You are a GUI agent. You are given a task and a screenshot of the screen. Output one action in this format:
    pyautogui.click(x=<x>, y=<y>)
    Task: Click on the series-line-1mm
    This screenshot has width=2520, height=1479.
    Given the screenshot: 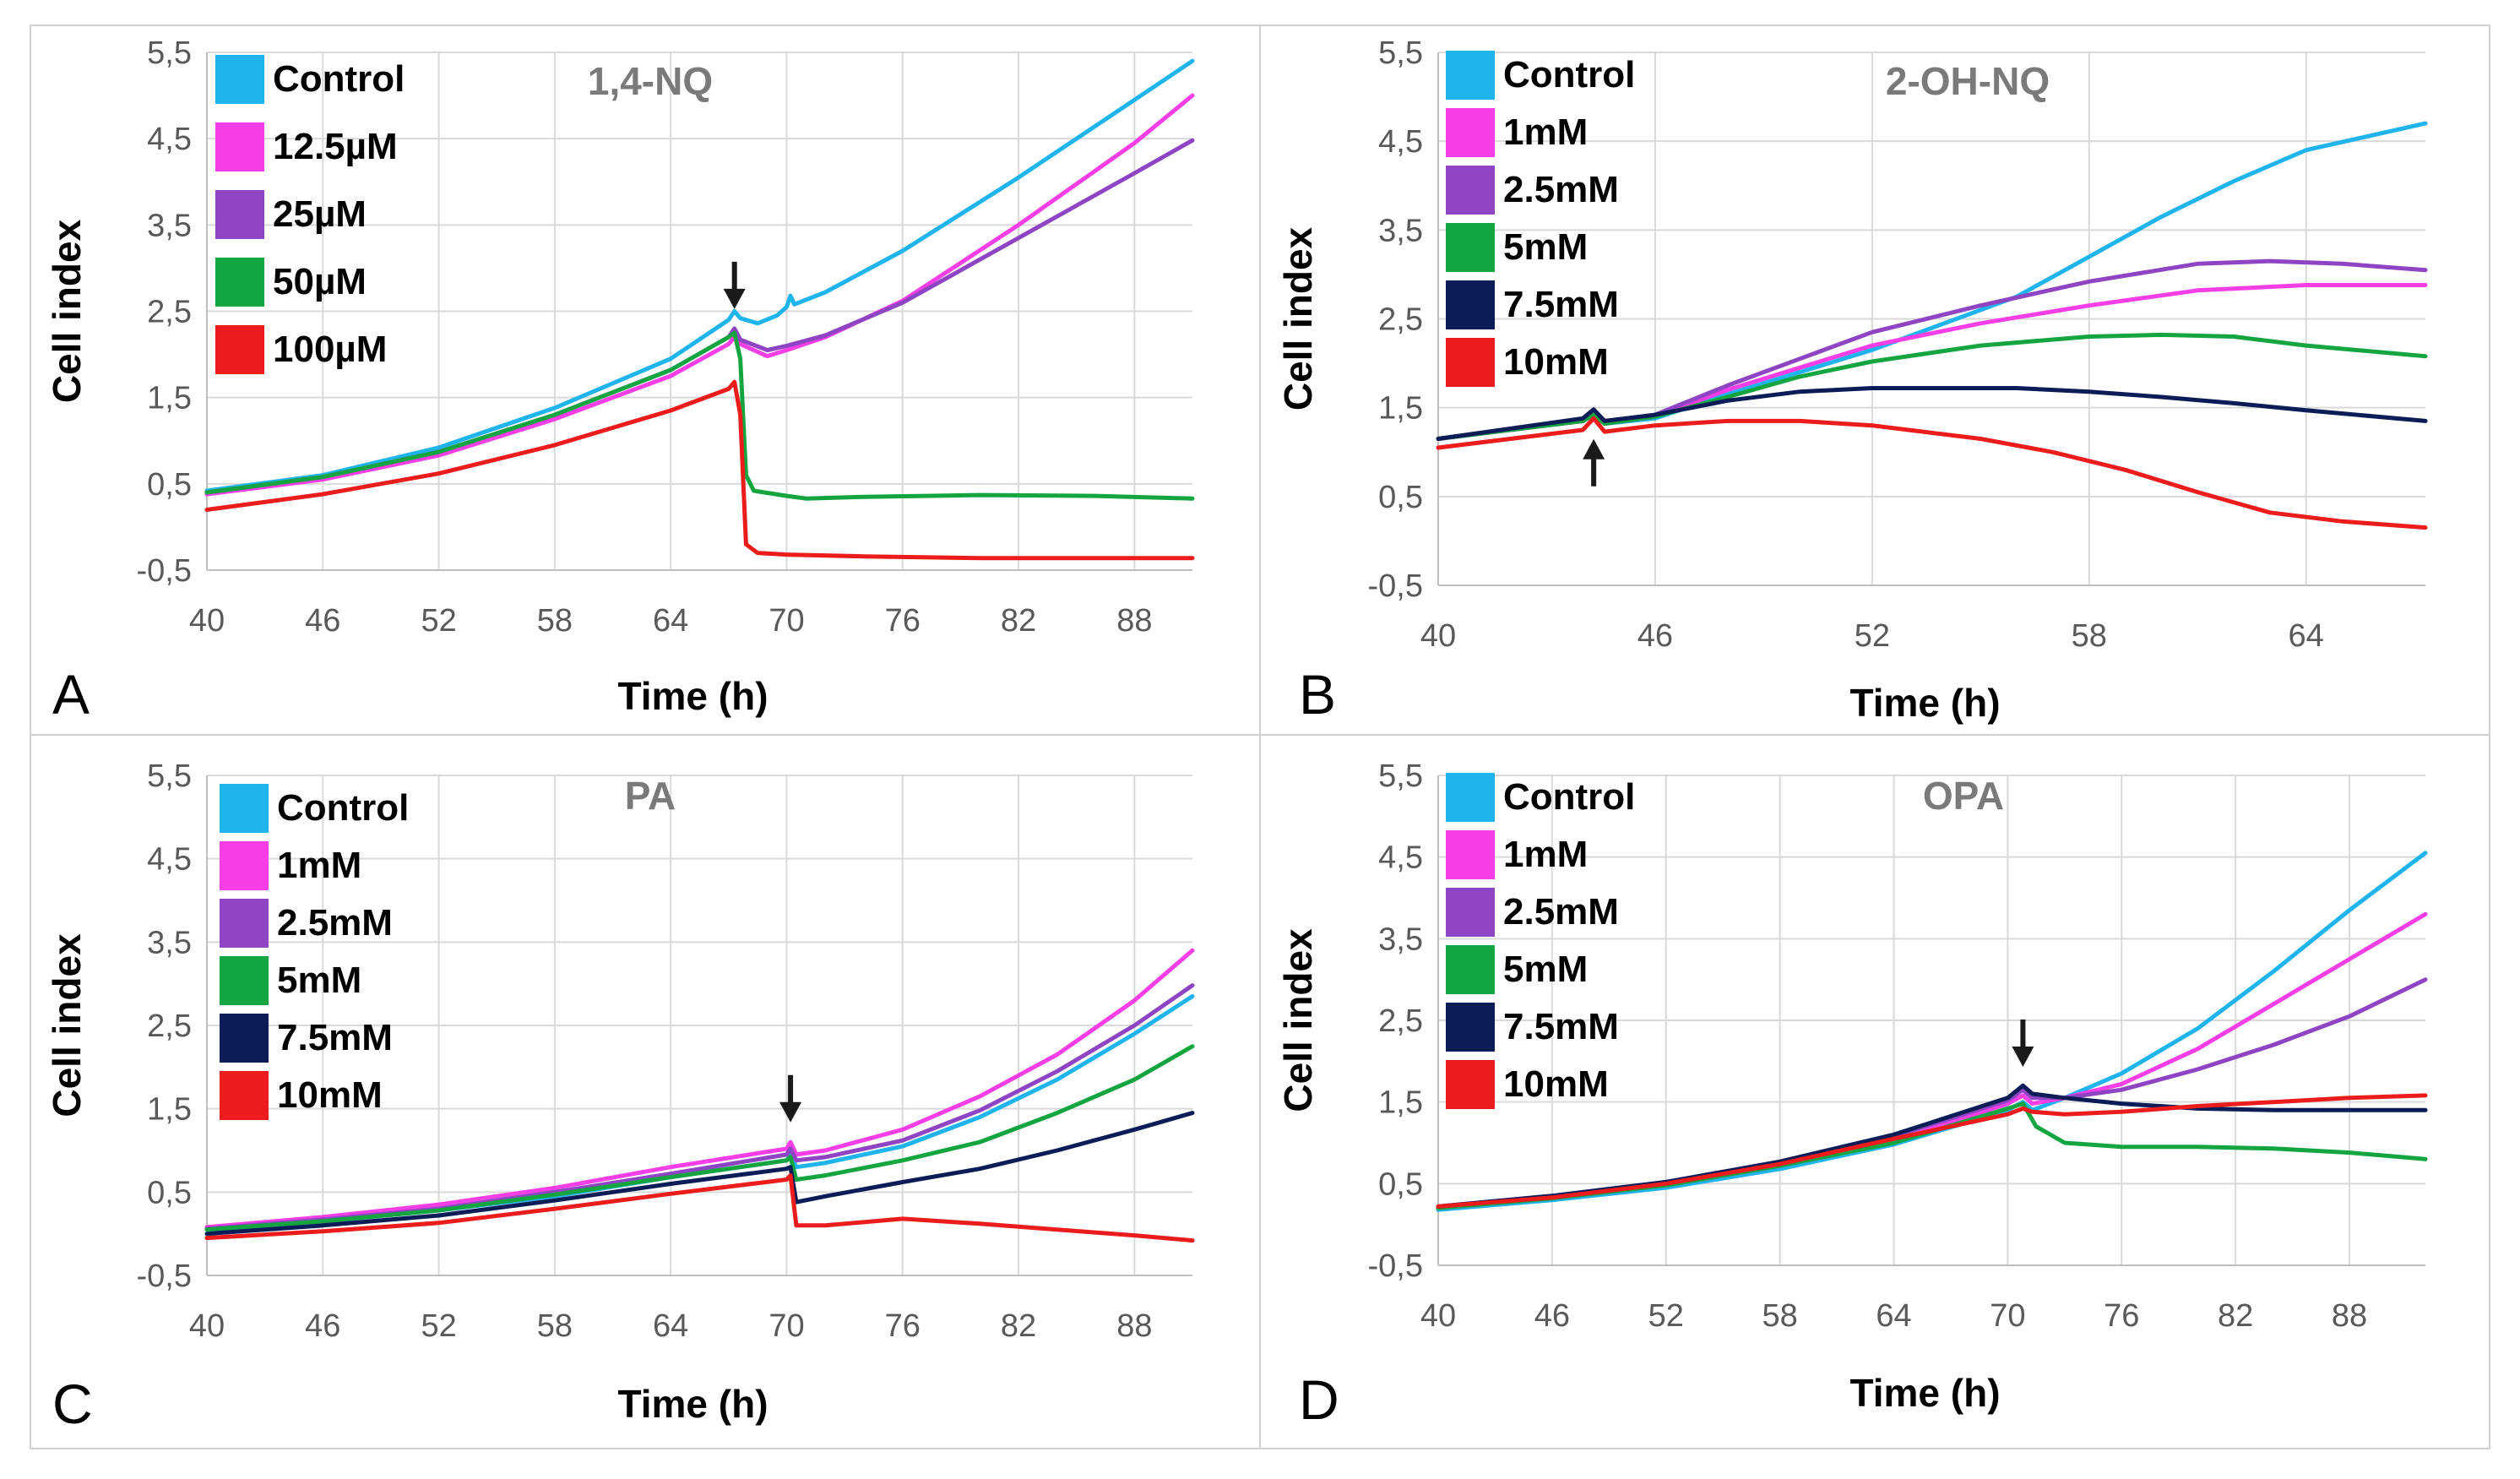 What is the action you would take?
    pyautogui.click(x=699, y=1089)
    